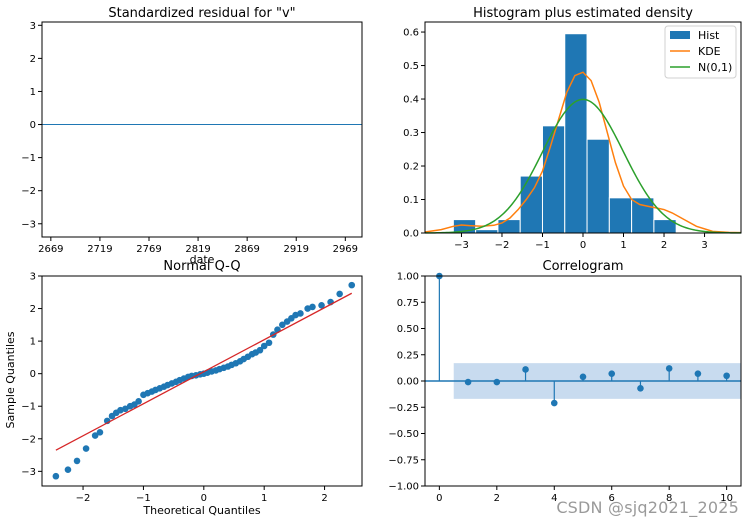 The width and height of the screenshot is (749, 523). What do you see at coordinates (99, 249) in the screenshot?
I see `residual-xtick-label: 2719` at bounding box center [99, 249].